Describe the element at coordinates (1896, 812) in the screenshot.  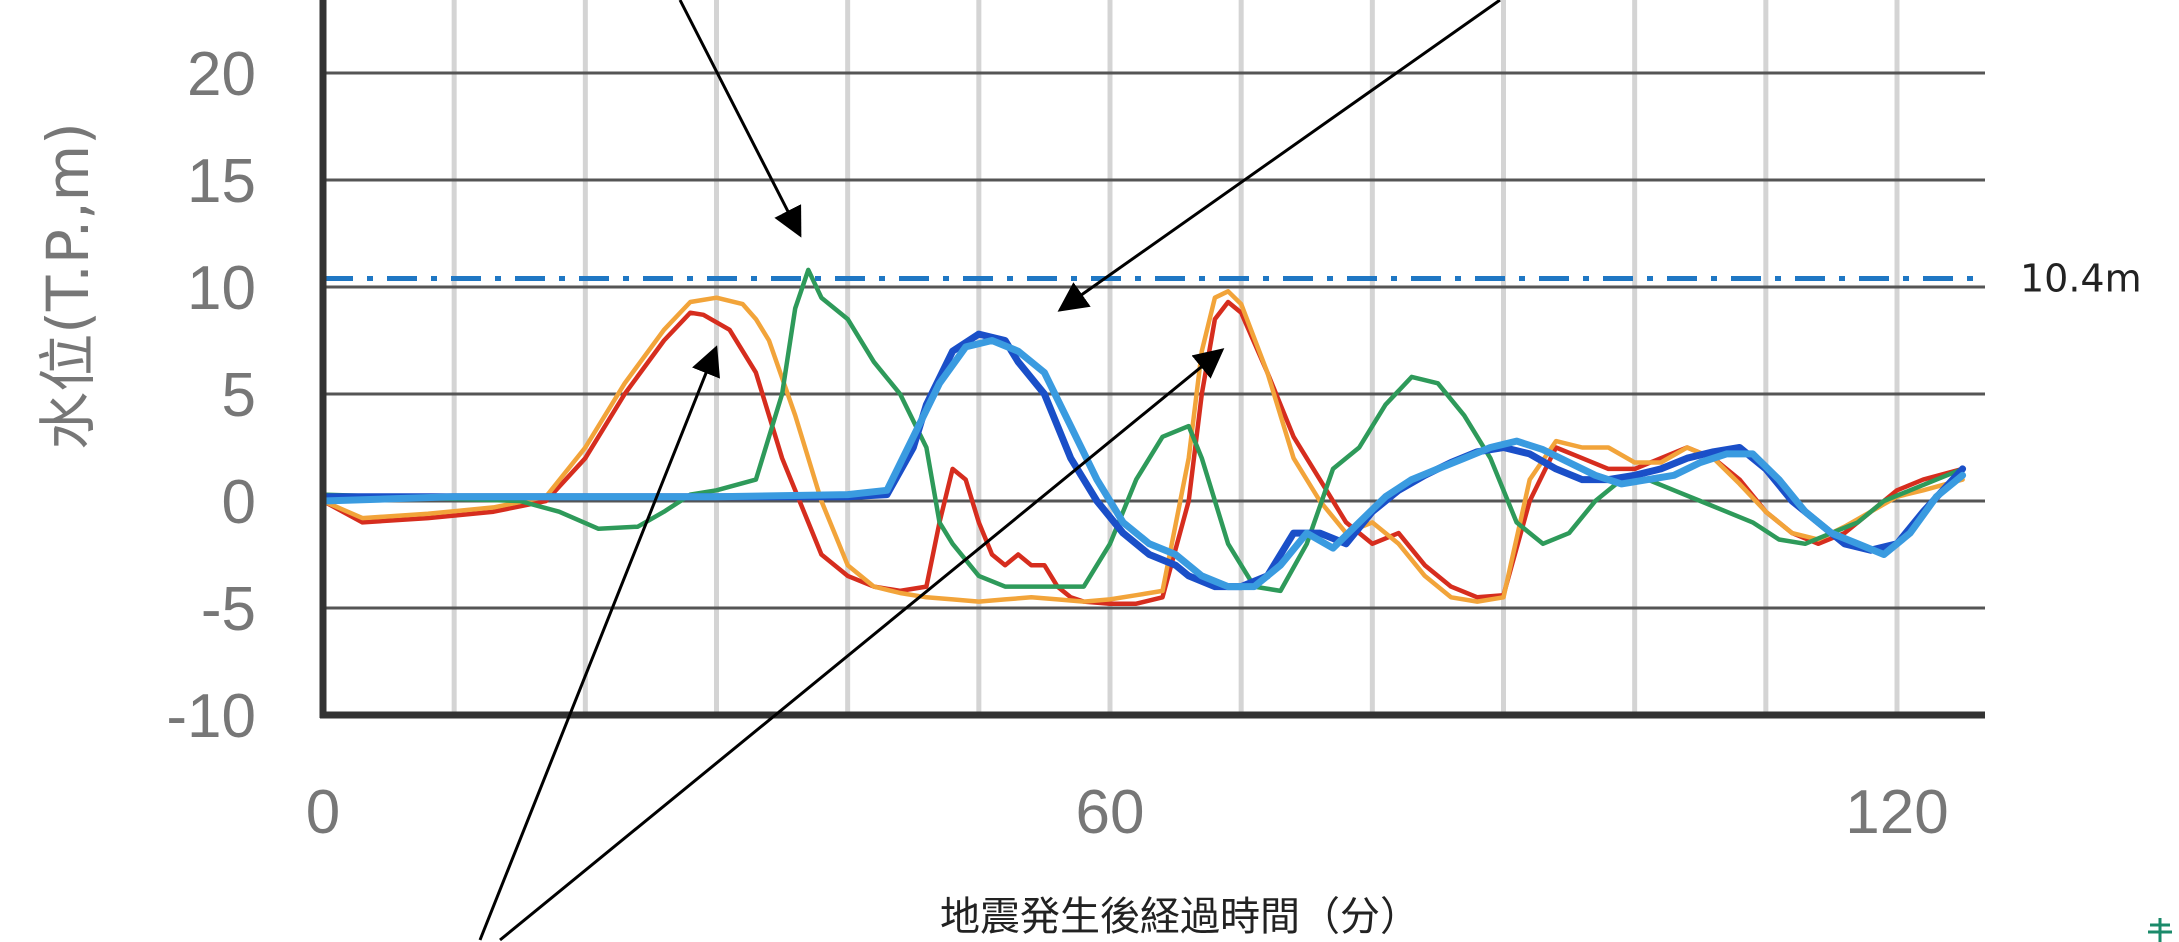
I see `x-tick-label: 120` at that location.